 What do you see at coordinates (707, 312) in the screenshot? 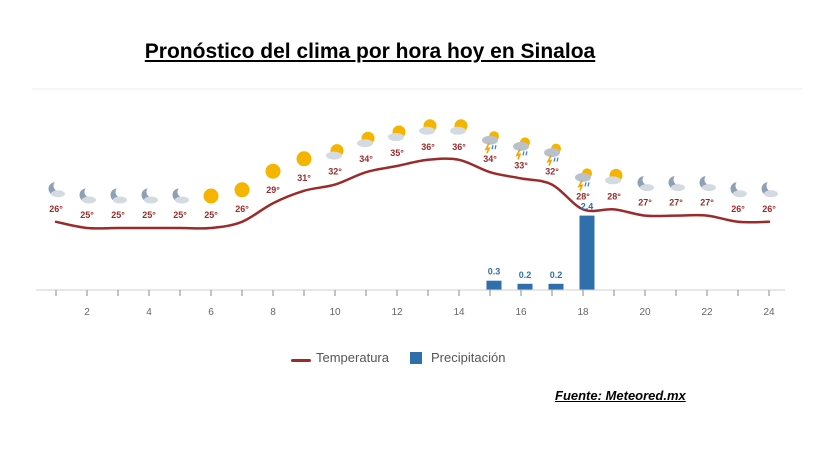
I see `x-tick-label: 22` at bounding box center [707, 312].